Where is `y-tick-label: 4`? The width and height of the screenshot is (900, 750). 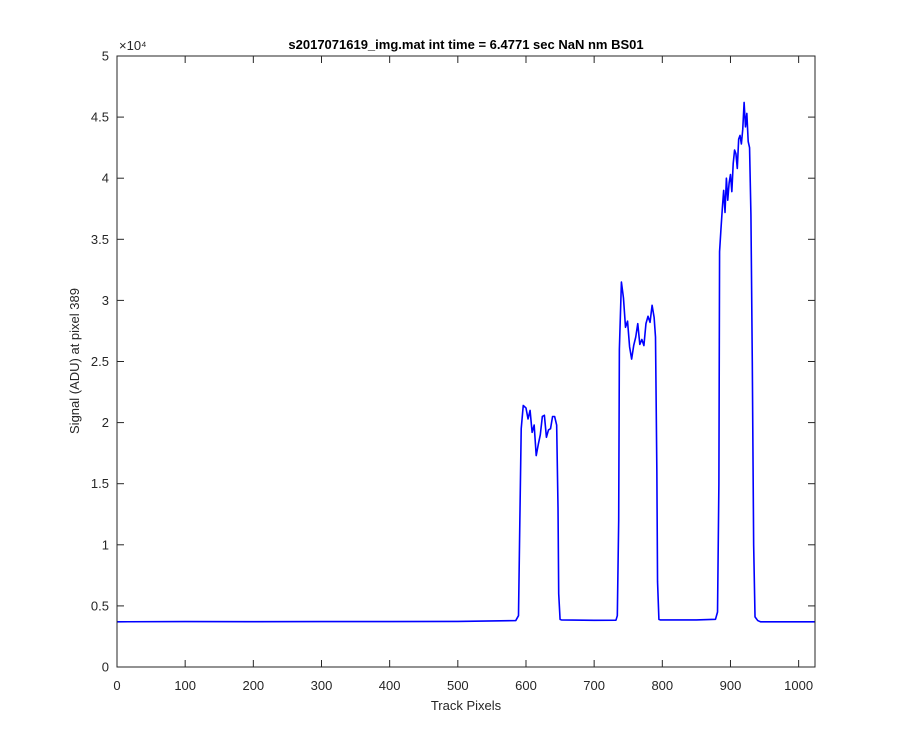 y-tick-label: 4 is located at coordinates (105, 178).